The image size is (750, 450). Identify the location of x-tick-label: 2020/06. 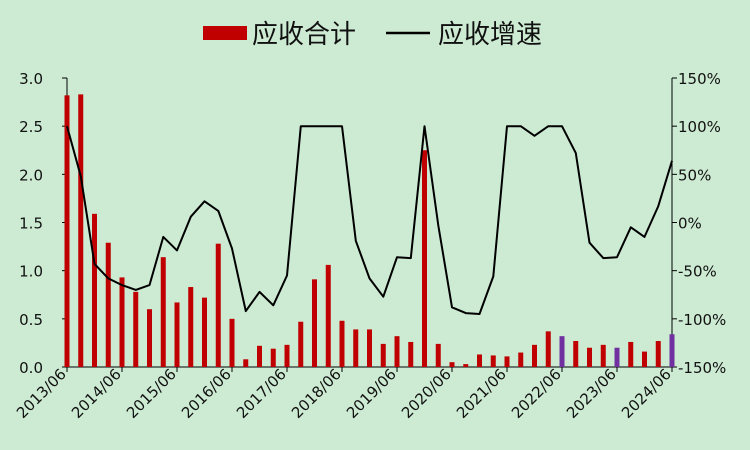
(426, 393).